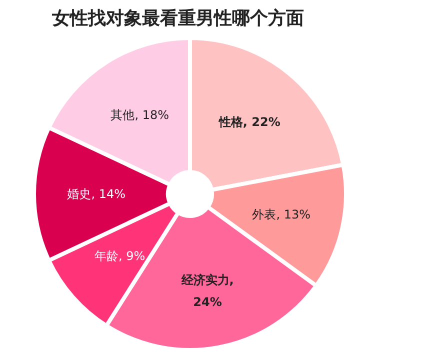 Image resolution: width=436 pixels, height=359 pixels. What do you see at coordinates (120, 255) in the screenshot?
I see `slice-label: 年龄, 9%` at bounding box center [120, 255].